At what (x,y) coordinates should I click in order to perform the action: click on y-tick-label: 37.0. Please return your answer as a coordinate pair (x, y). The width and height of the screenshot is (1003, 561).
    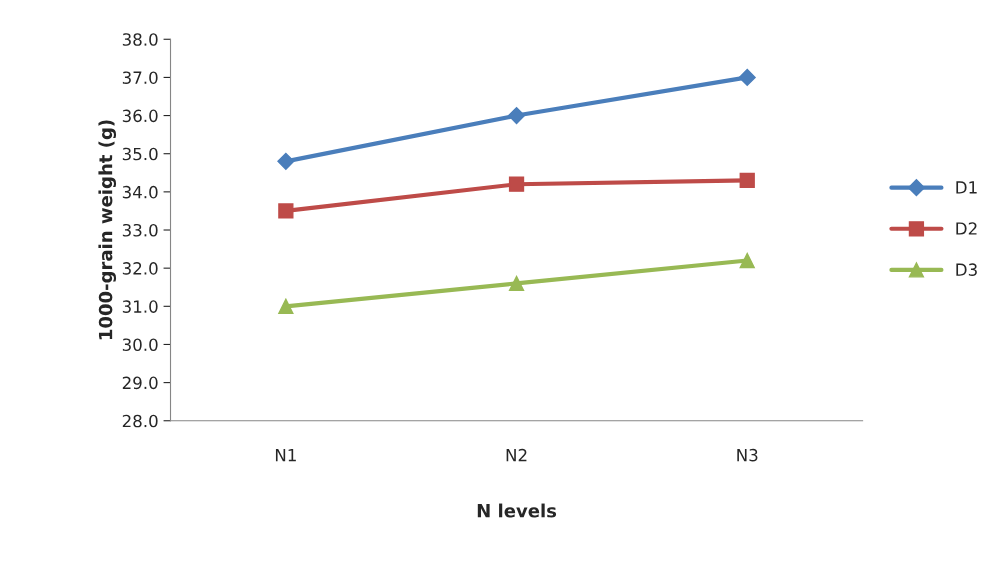
    Looking at the image, I should click on (140, 77).